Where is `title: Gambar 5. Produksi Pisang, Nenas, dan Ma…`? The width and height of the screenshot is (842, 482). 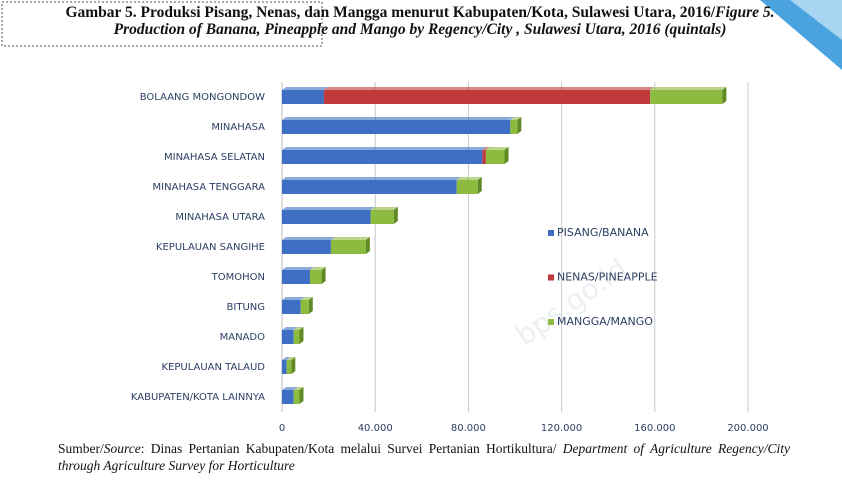 title: Gambar 5. Produksi Pisang, Nenas, dan Ma… is located at coordinates (420, 21).